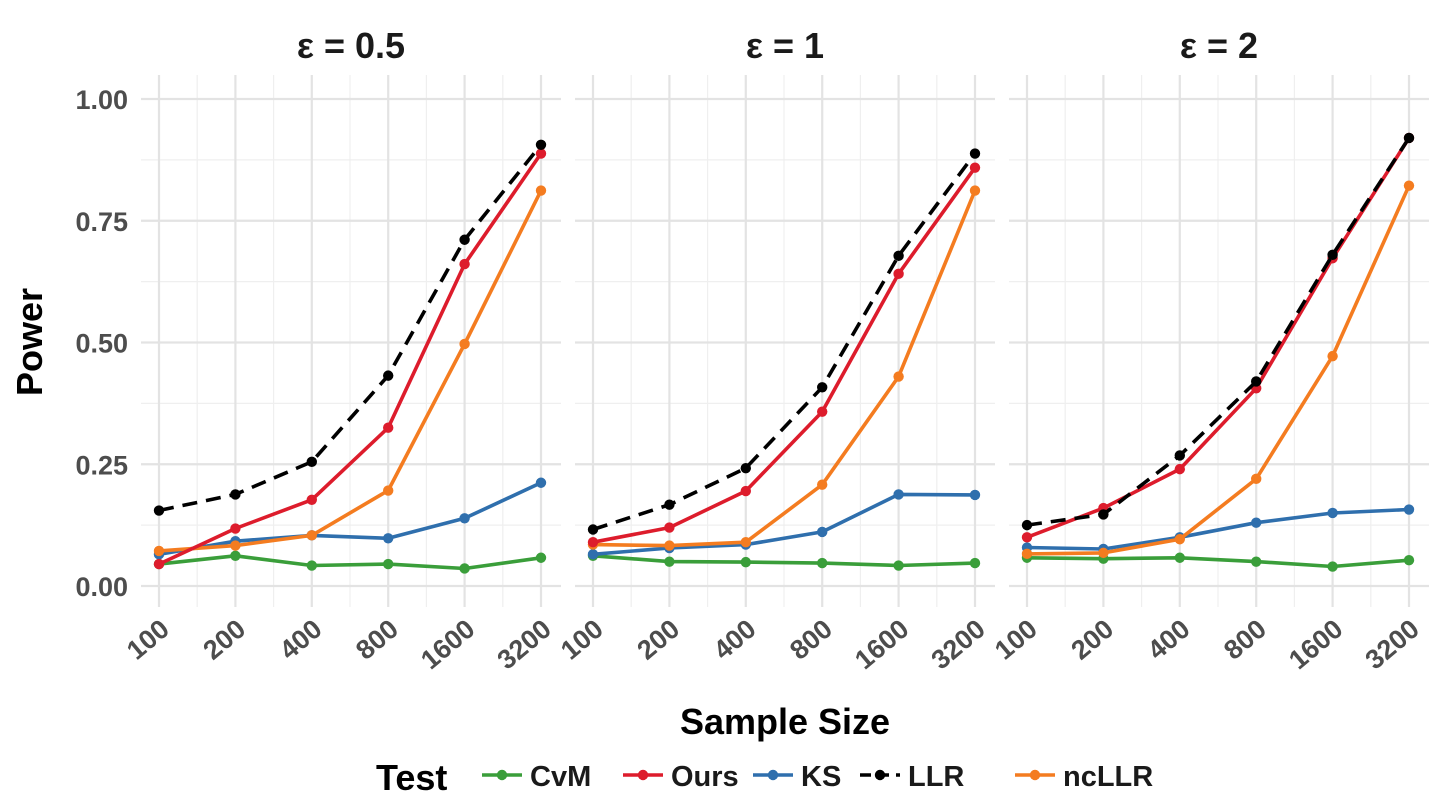  Describe the element at coordinates (1218, 370) in the screenshot. I see `series-ncllr` at that location.